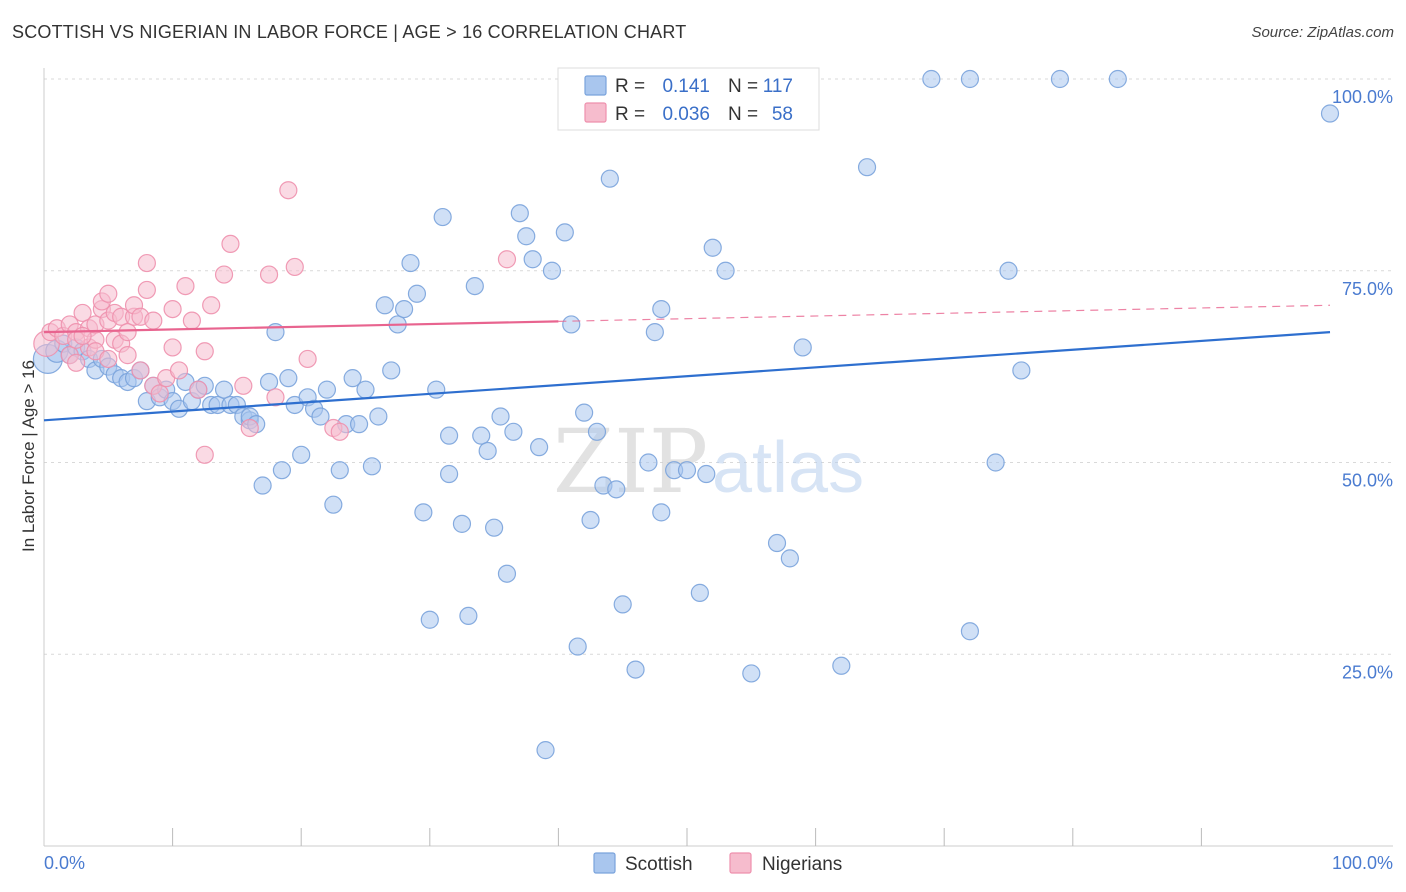 The image size is (1406, 892). I want to click on legend-label-scottish: Scottish, so click(659, 864).